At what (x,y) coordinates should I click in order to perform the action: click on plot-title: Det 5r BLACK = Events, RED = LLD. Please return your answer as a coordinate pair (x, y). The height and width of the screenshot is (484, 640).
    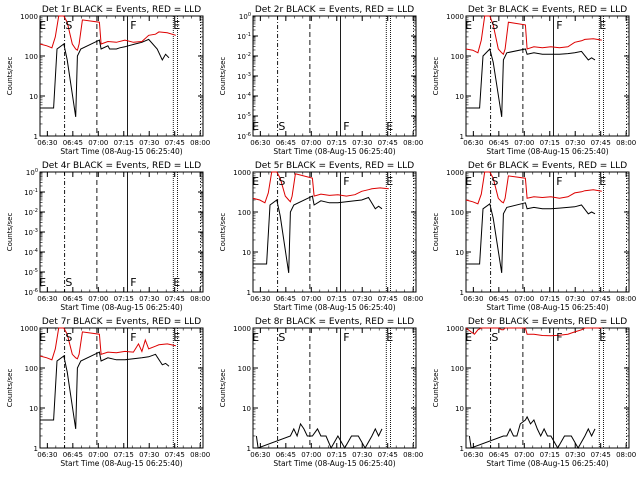
    Looking at the image, I should click on (334, 166).